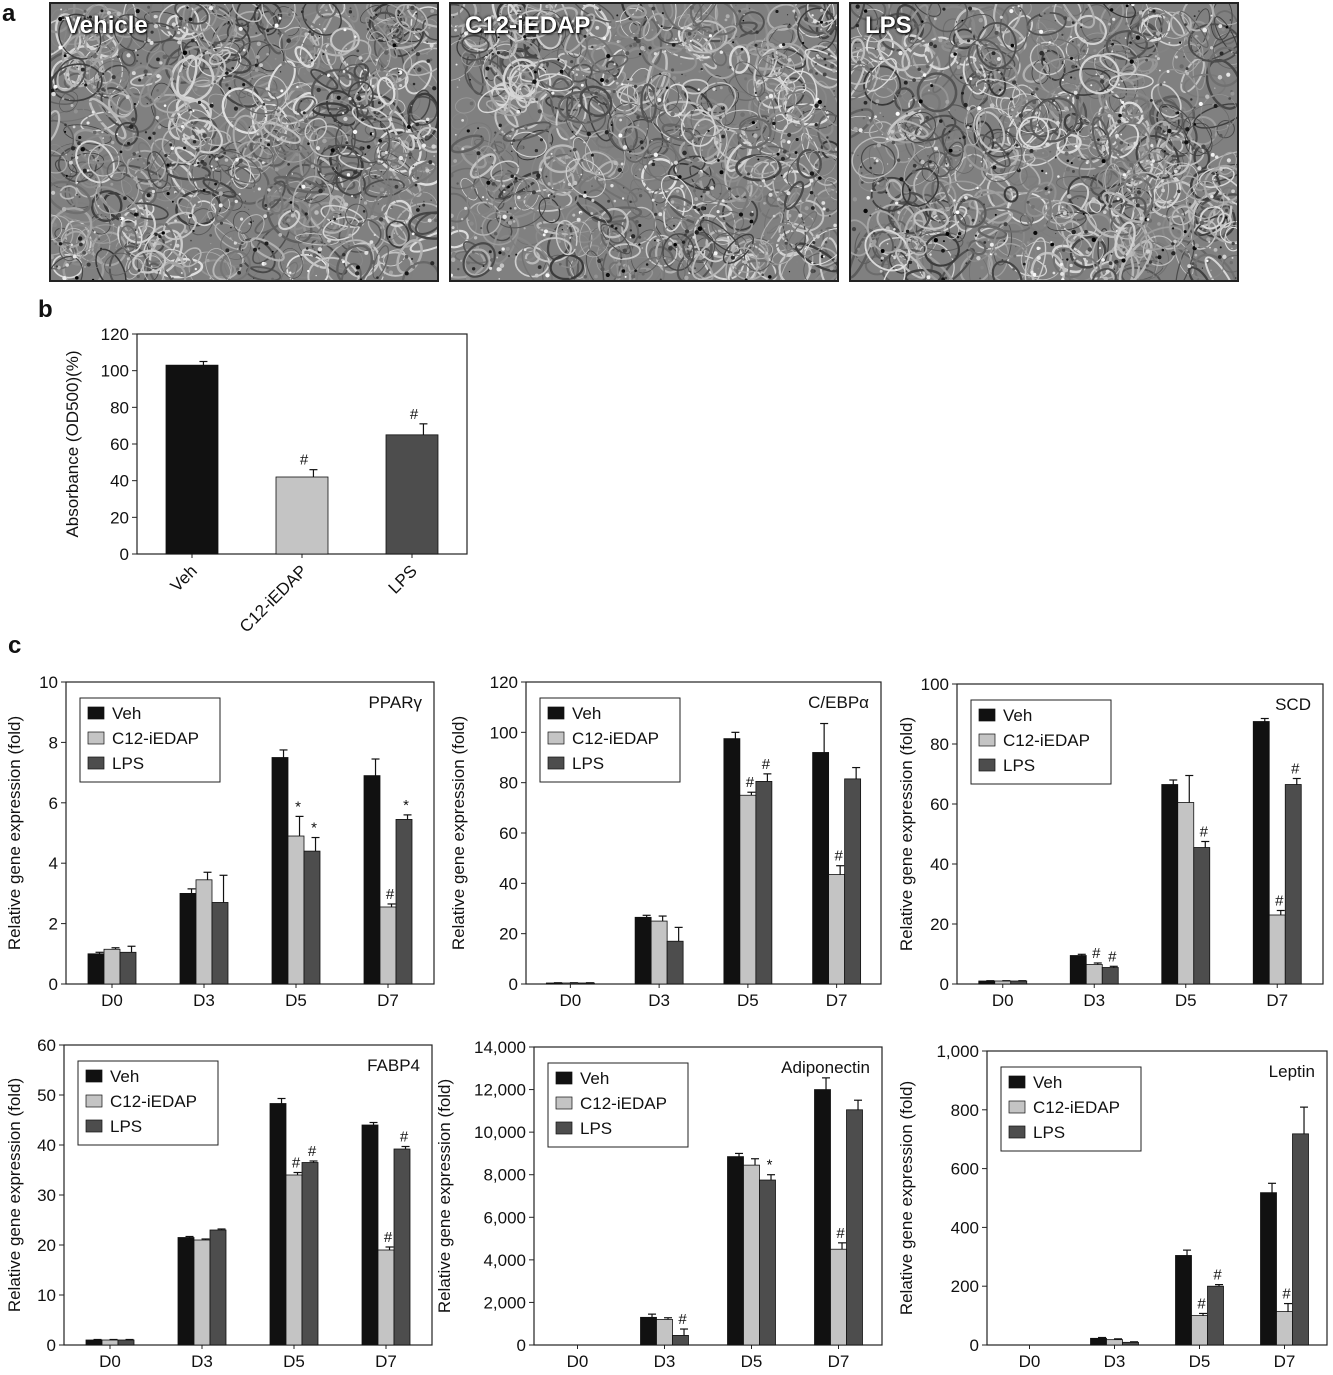 The height and width of the screenshot is (1375, 1333). I want to click on y-tick-label: 14,000, so click(500, 1047).